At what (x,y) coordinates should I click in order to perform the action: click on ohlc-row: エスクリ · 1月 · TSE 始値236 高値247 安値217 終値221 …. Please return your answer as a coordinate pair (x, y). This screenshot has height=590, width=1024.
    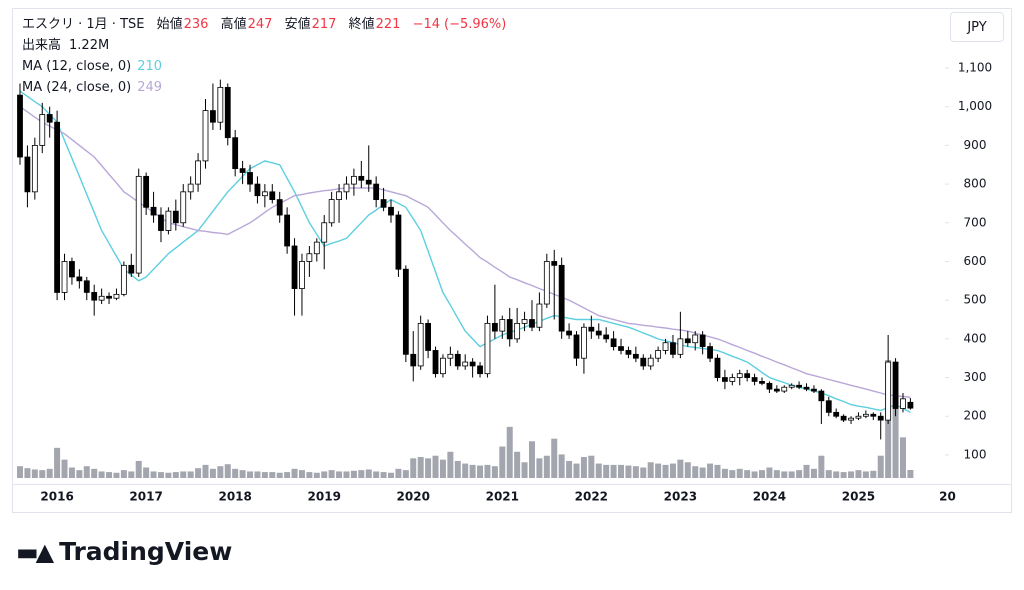
    Looking at the image, I should click on (268, 24).